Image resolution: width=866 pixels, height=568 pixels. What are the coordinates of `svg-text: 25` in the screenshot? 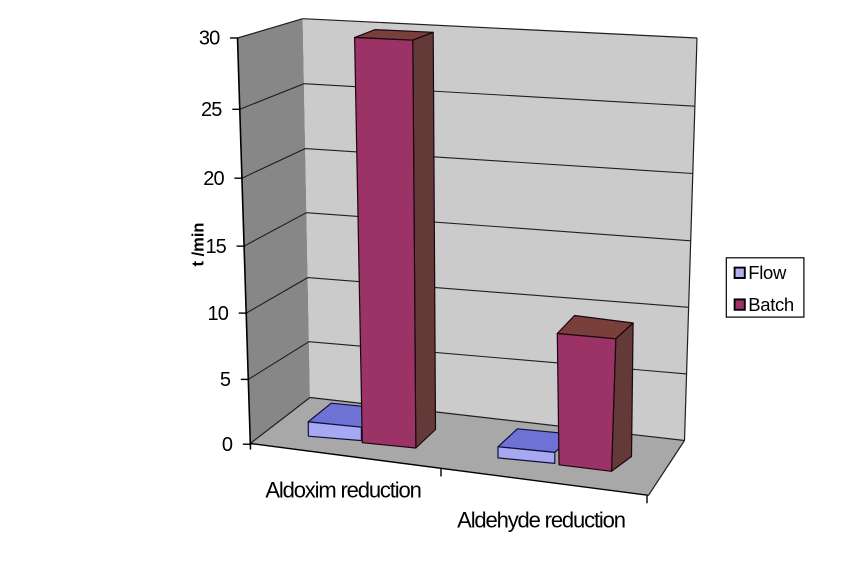 It's located at (211, 110).